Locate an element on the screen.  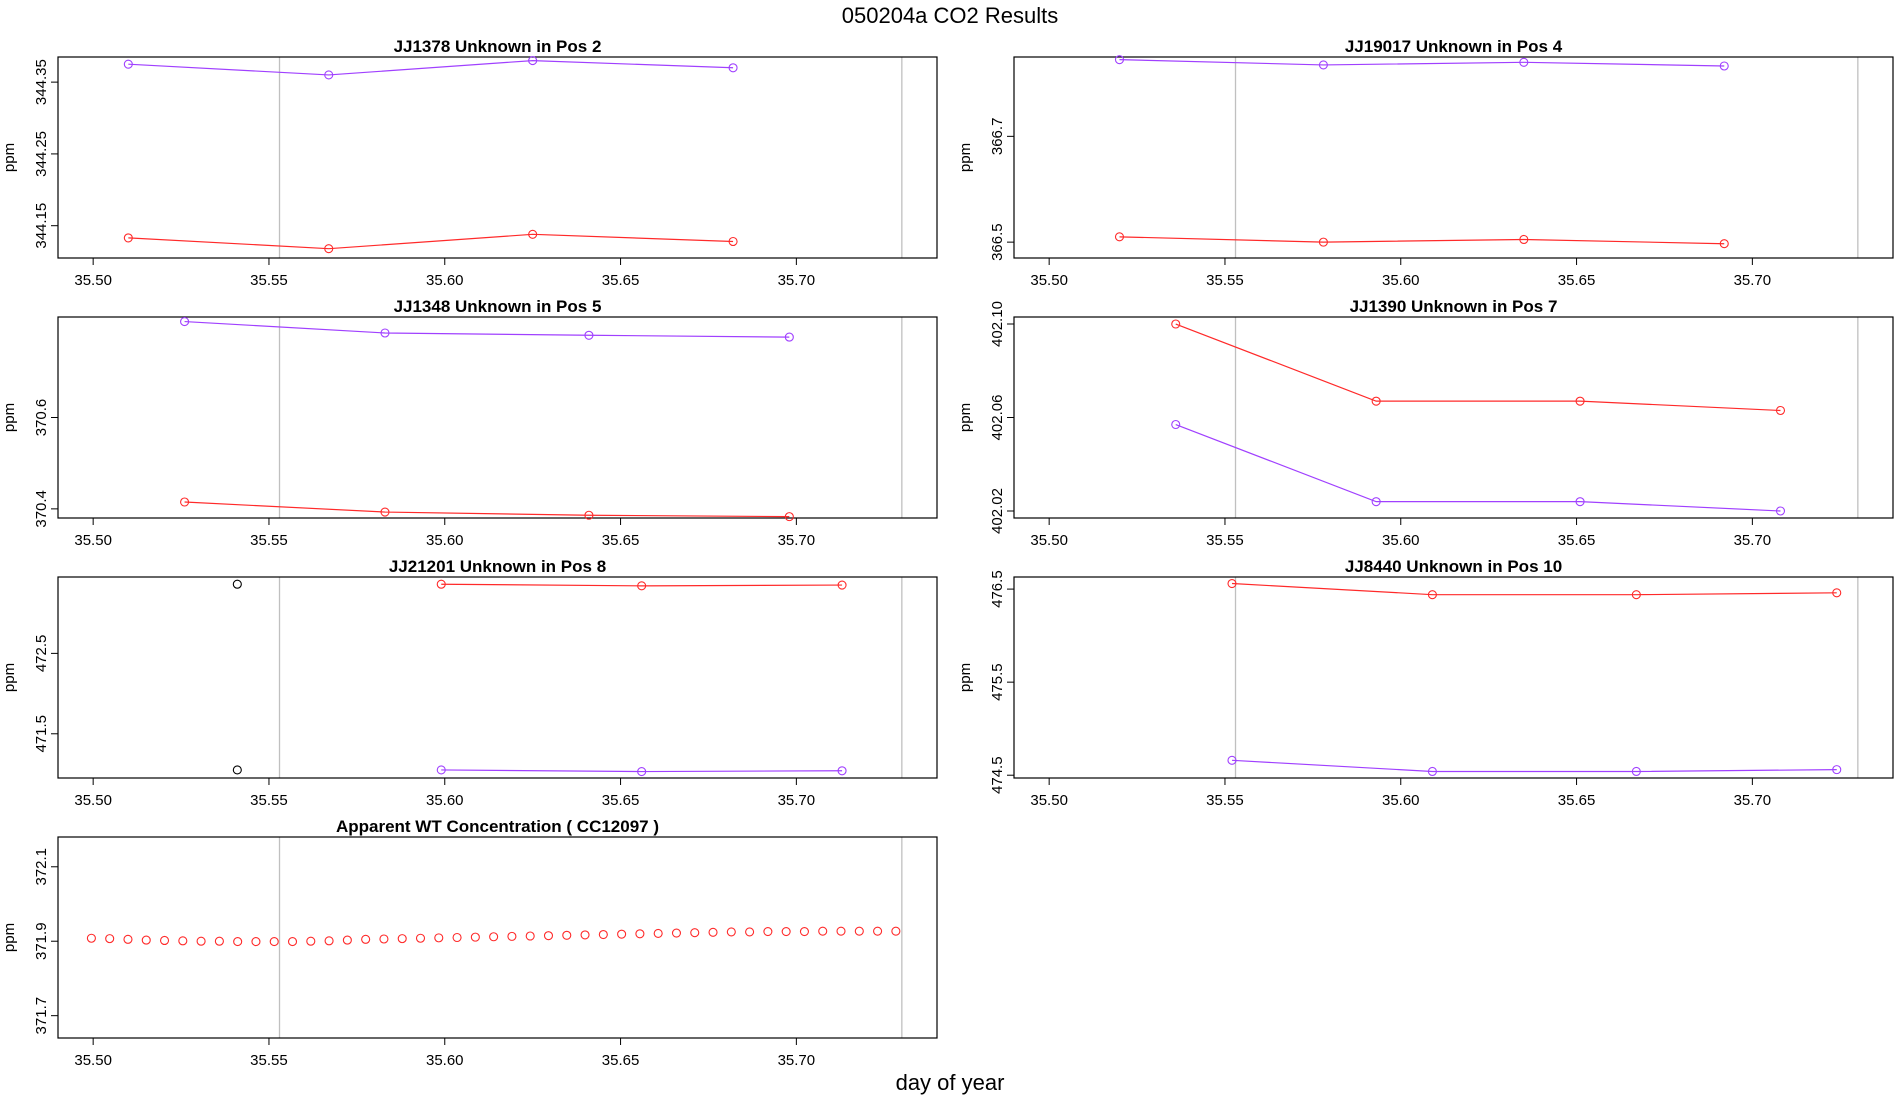
y-tick-label: 474.5 is located at coordinates (997, 775).